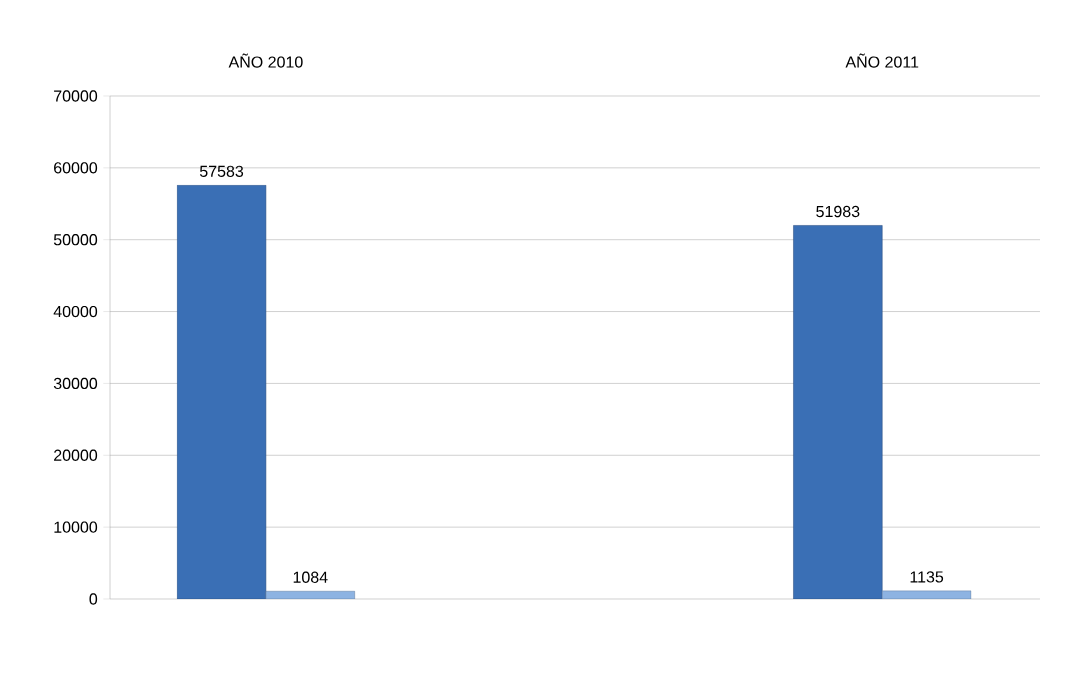 This screenshot has width=1076, height=674. Describe the element at coordinates (882, 60) in the screenshot. I see `x-tick-label: AÑO 2011` at that location.